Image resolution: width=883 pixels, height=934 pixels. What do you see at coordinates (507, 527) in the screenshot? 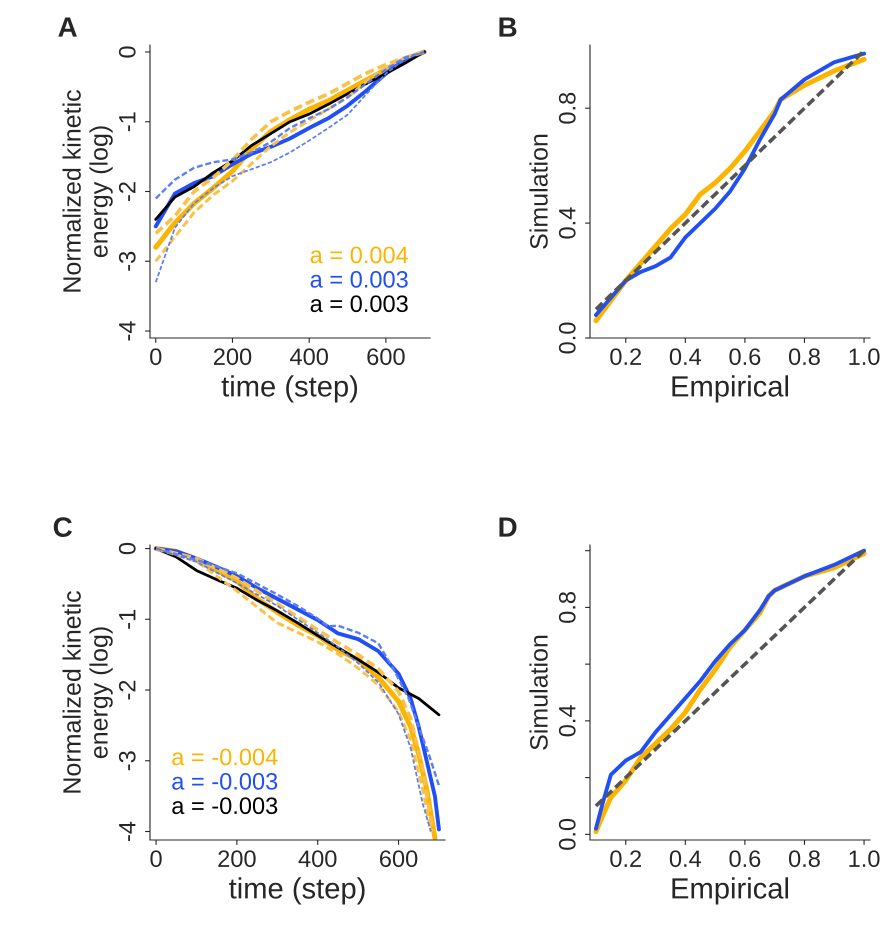
I see `chart-title: D` at bounding box center [507, 527].